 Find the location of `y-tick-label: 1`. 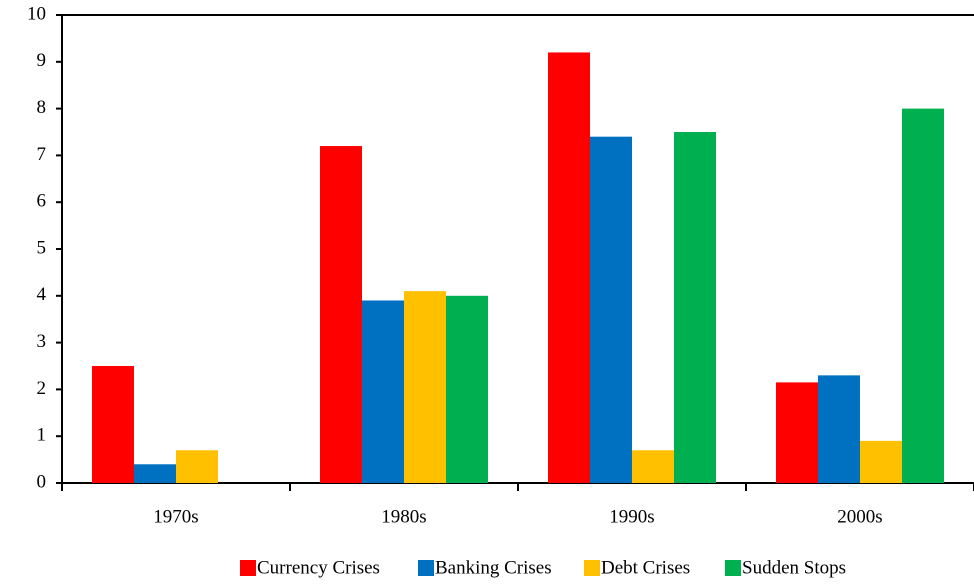

y-tick-label: 1 is located at coordinates (42, 435).